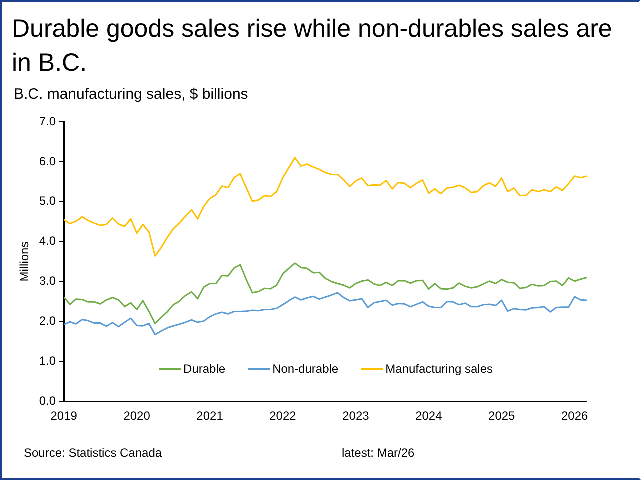 This screenshot has height=480, width=641. What do you see at coordinates (305, 369) in the screenshot?
I see `legend-label: Non-durable` at bounding box center [305, 369].